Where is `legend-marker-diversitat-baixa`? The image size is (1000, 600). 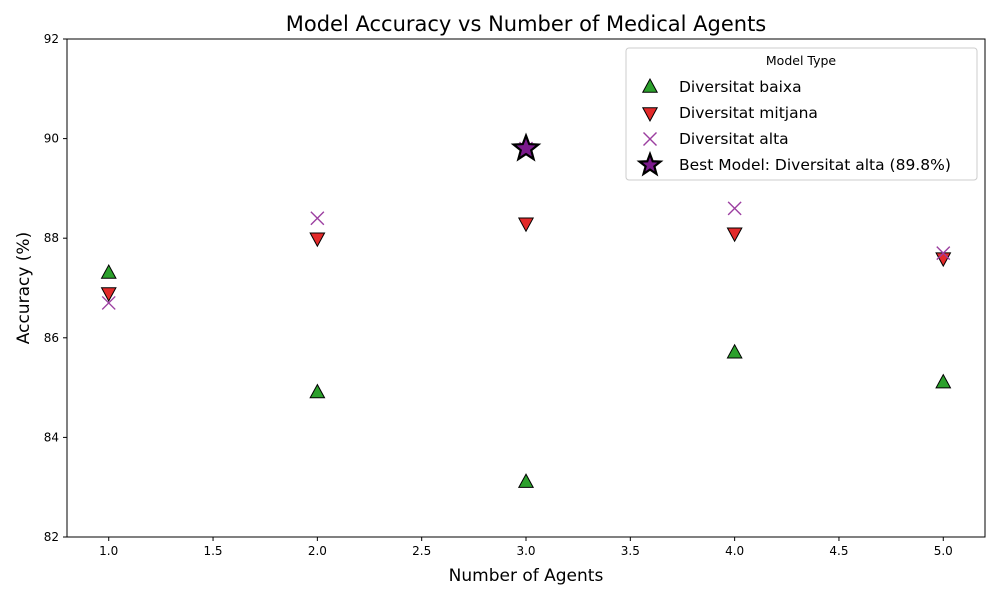
legend-marker-diversitat-baixa is located at coordinates (650, 85).